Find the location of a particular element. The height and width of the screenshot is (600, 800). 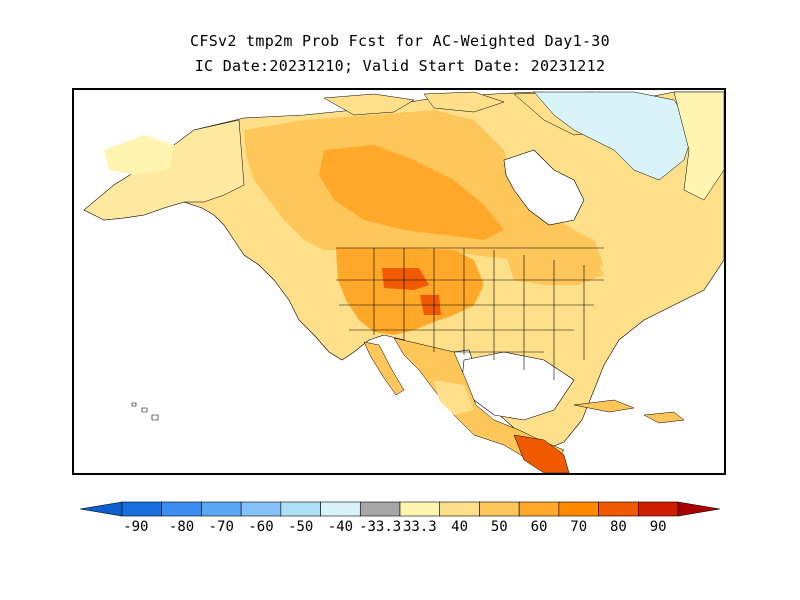

baja-california is located at coordinates (384, 368).